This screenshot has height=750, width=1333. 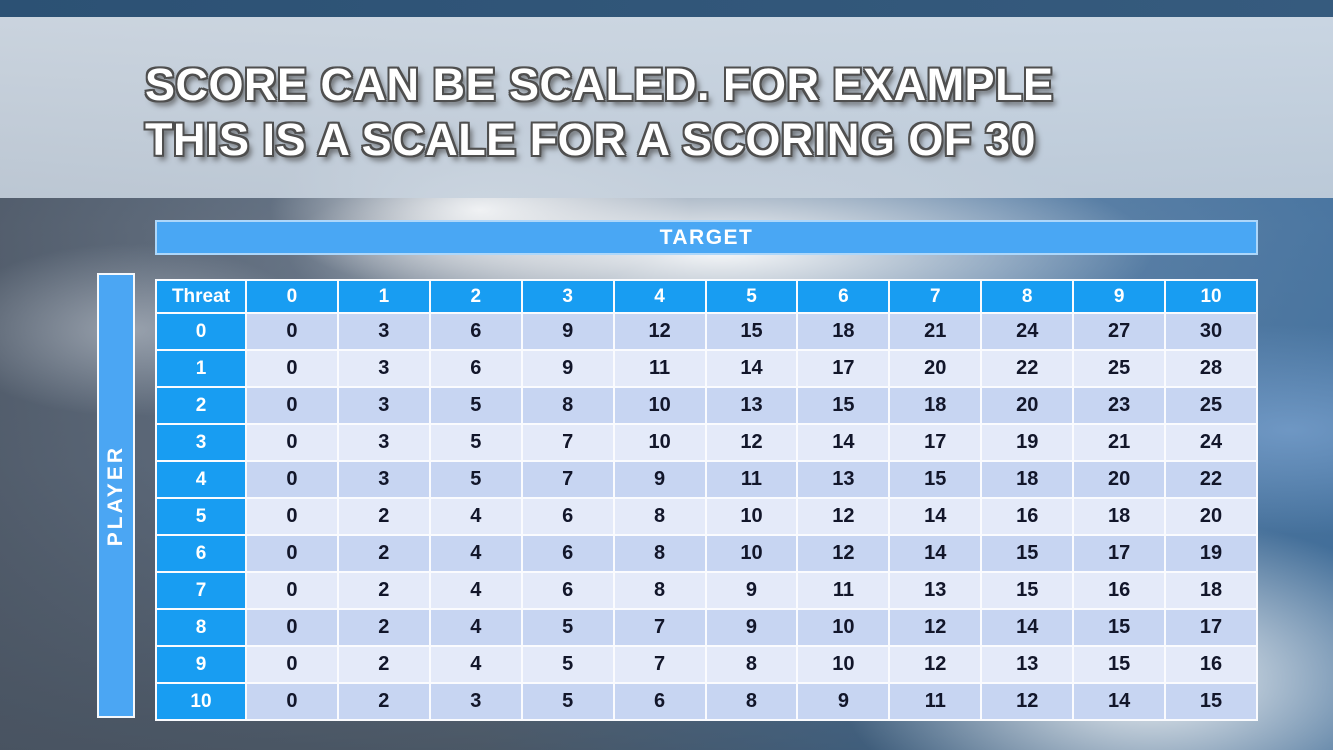 What do you see at coordinates (201, 405) in the screenshot?
I see `row-header-cell: 2` at bounding box center [201, 405].